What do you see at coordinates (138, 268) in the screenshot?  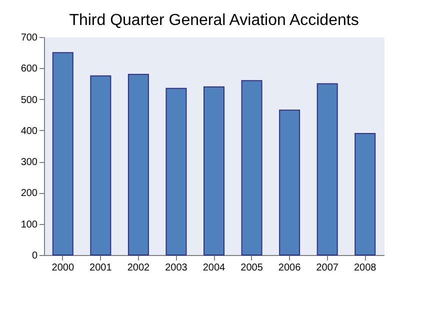 I see `x-tick-label: 2002` at bounding box center [138, 268].